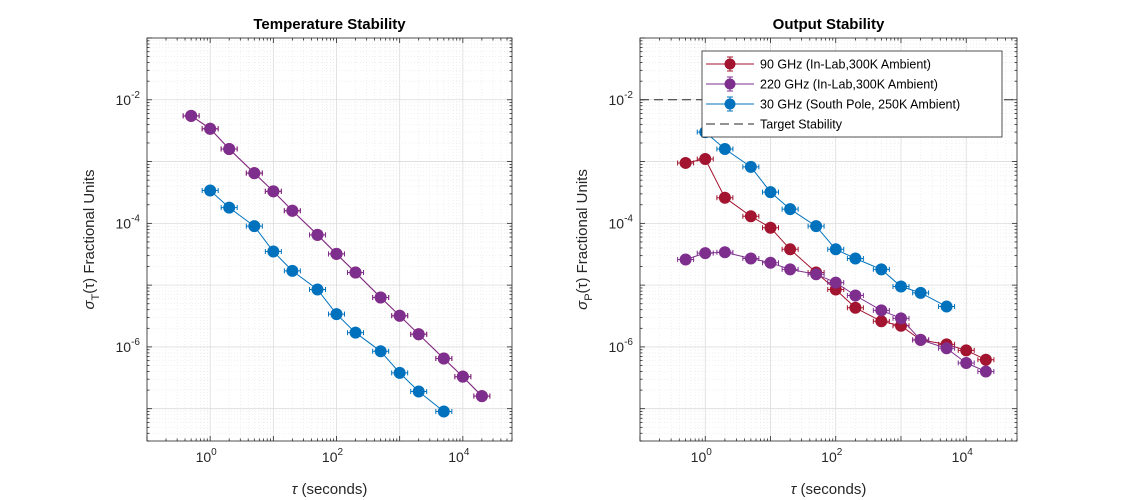  I want to click on y-axis-text: (τ) Fractional Units, so click(89, 231).